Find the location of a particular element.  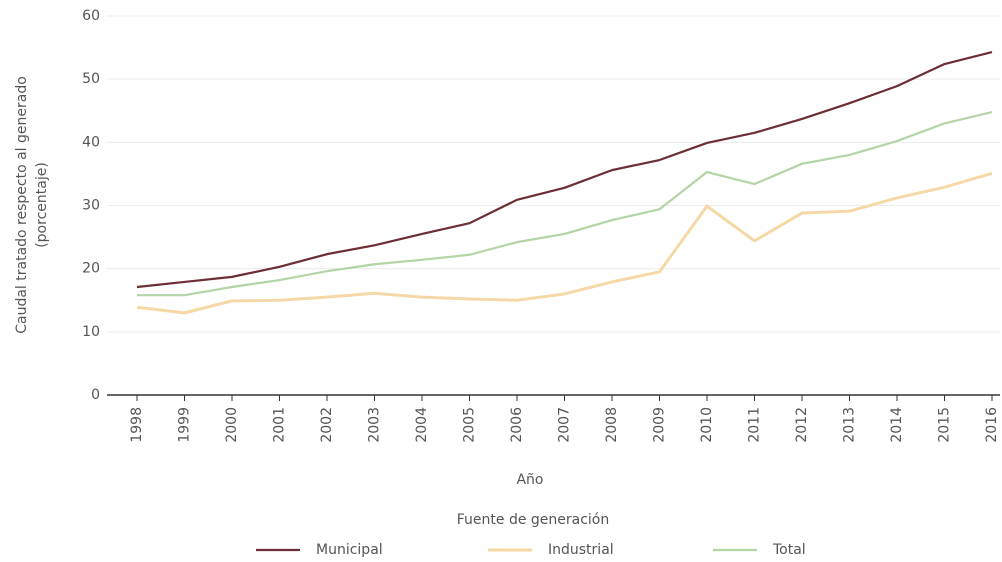

y-axis-label: (porcentaje) is located at coordinates (42, 205).